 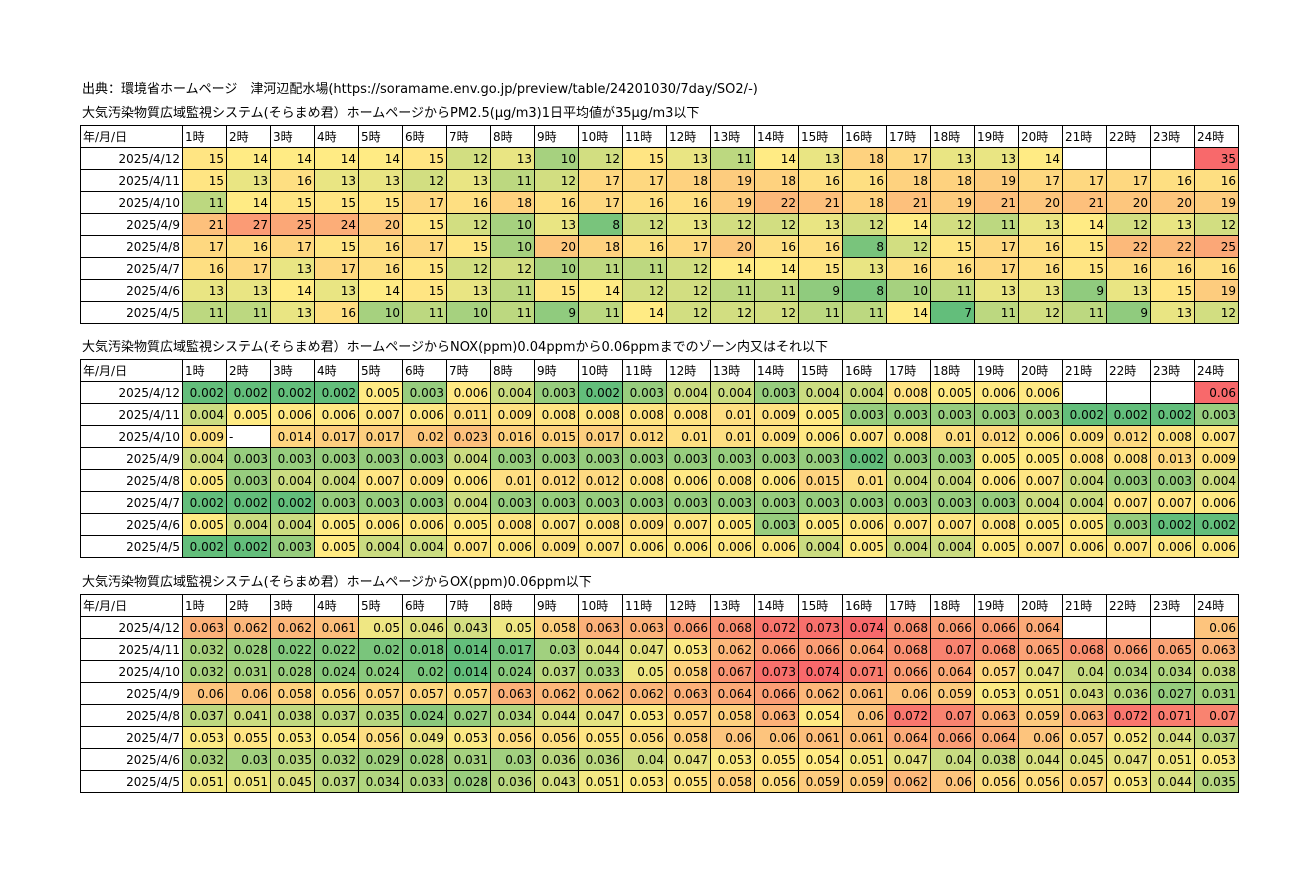 I want to click on hour-header: 5時, so click(x=380, y=136).